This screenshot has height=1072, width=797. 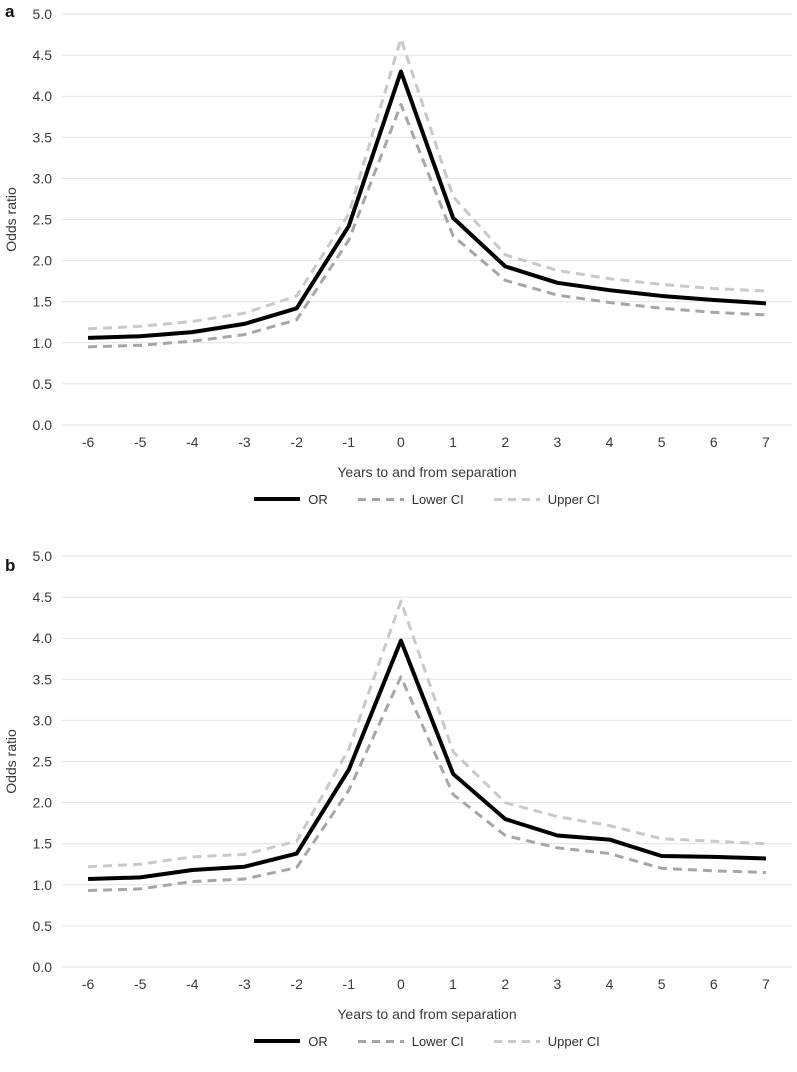 What do you see at coordinates (10, 565) in the screenshot?
I see `panel-b-label: b` at bounding box center [10, 565].